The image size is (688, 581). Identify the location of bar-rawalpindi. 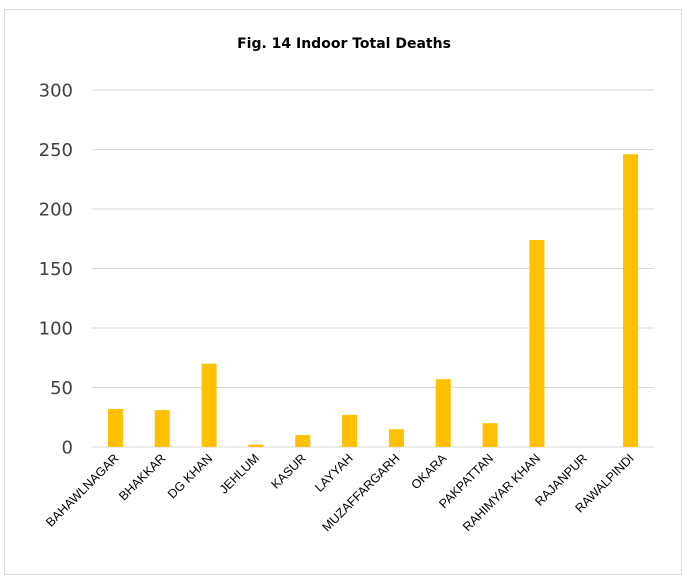
(631, 300).